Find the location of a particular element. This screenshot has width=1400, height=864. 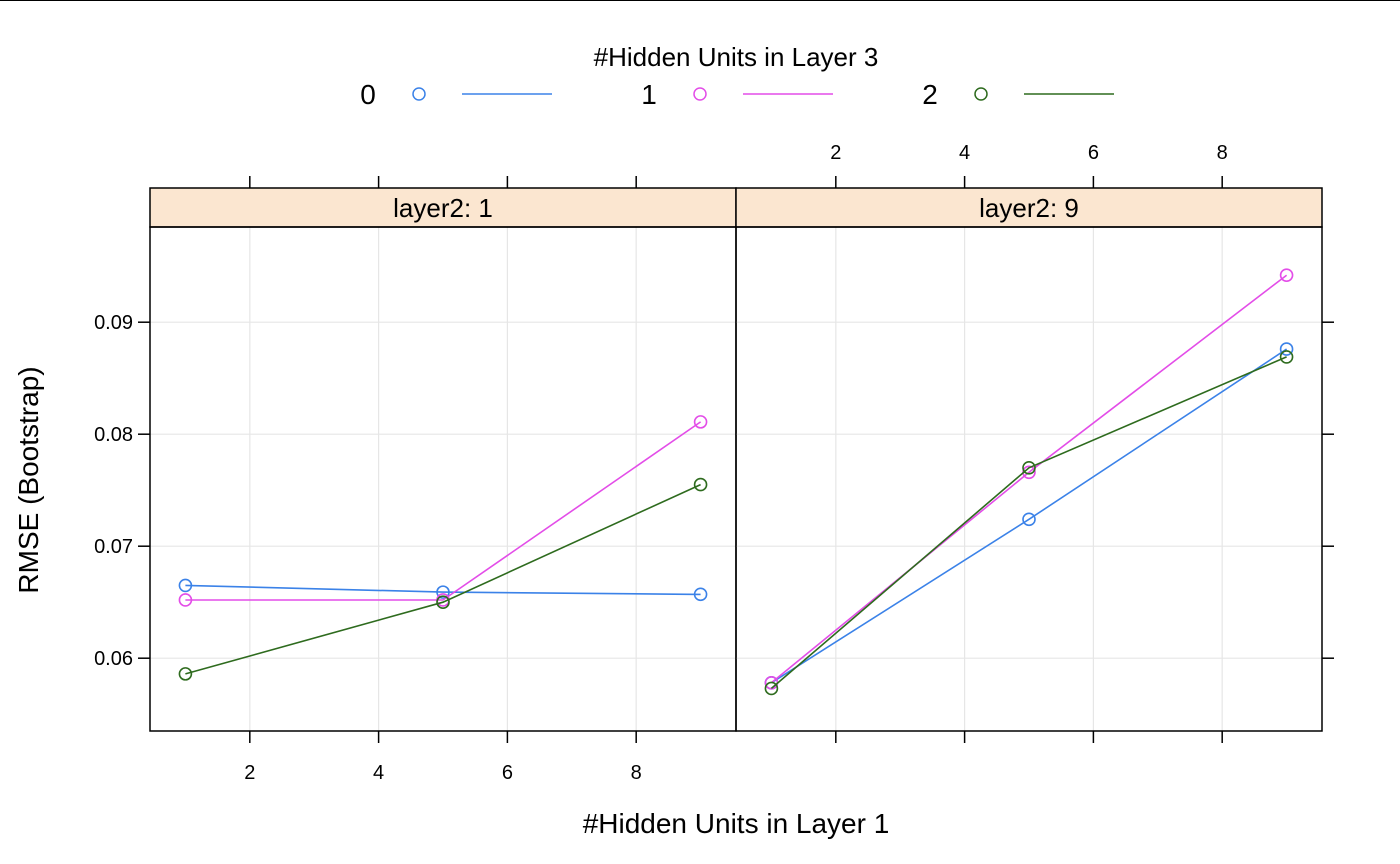

strip-label: layer2: 1 is located at coordinates (443, 208).